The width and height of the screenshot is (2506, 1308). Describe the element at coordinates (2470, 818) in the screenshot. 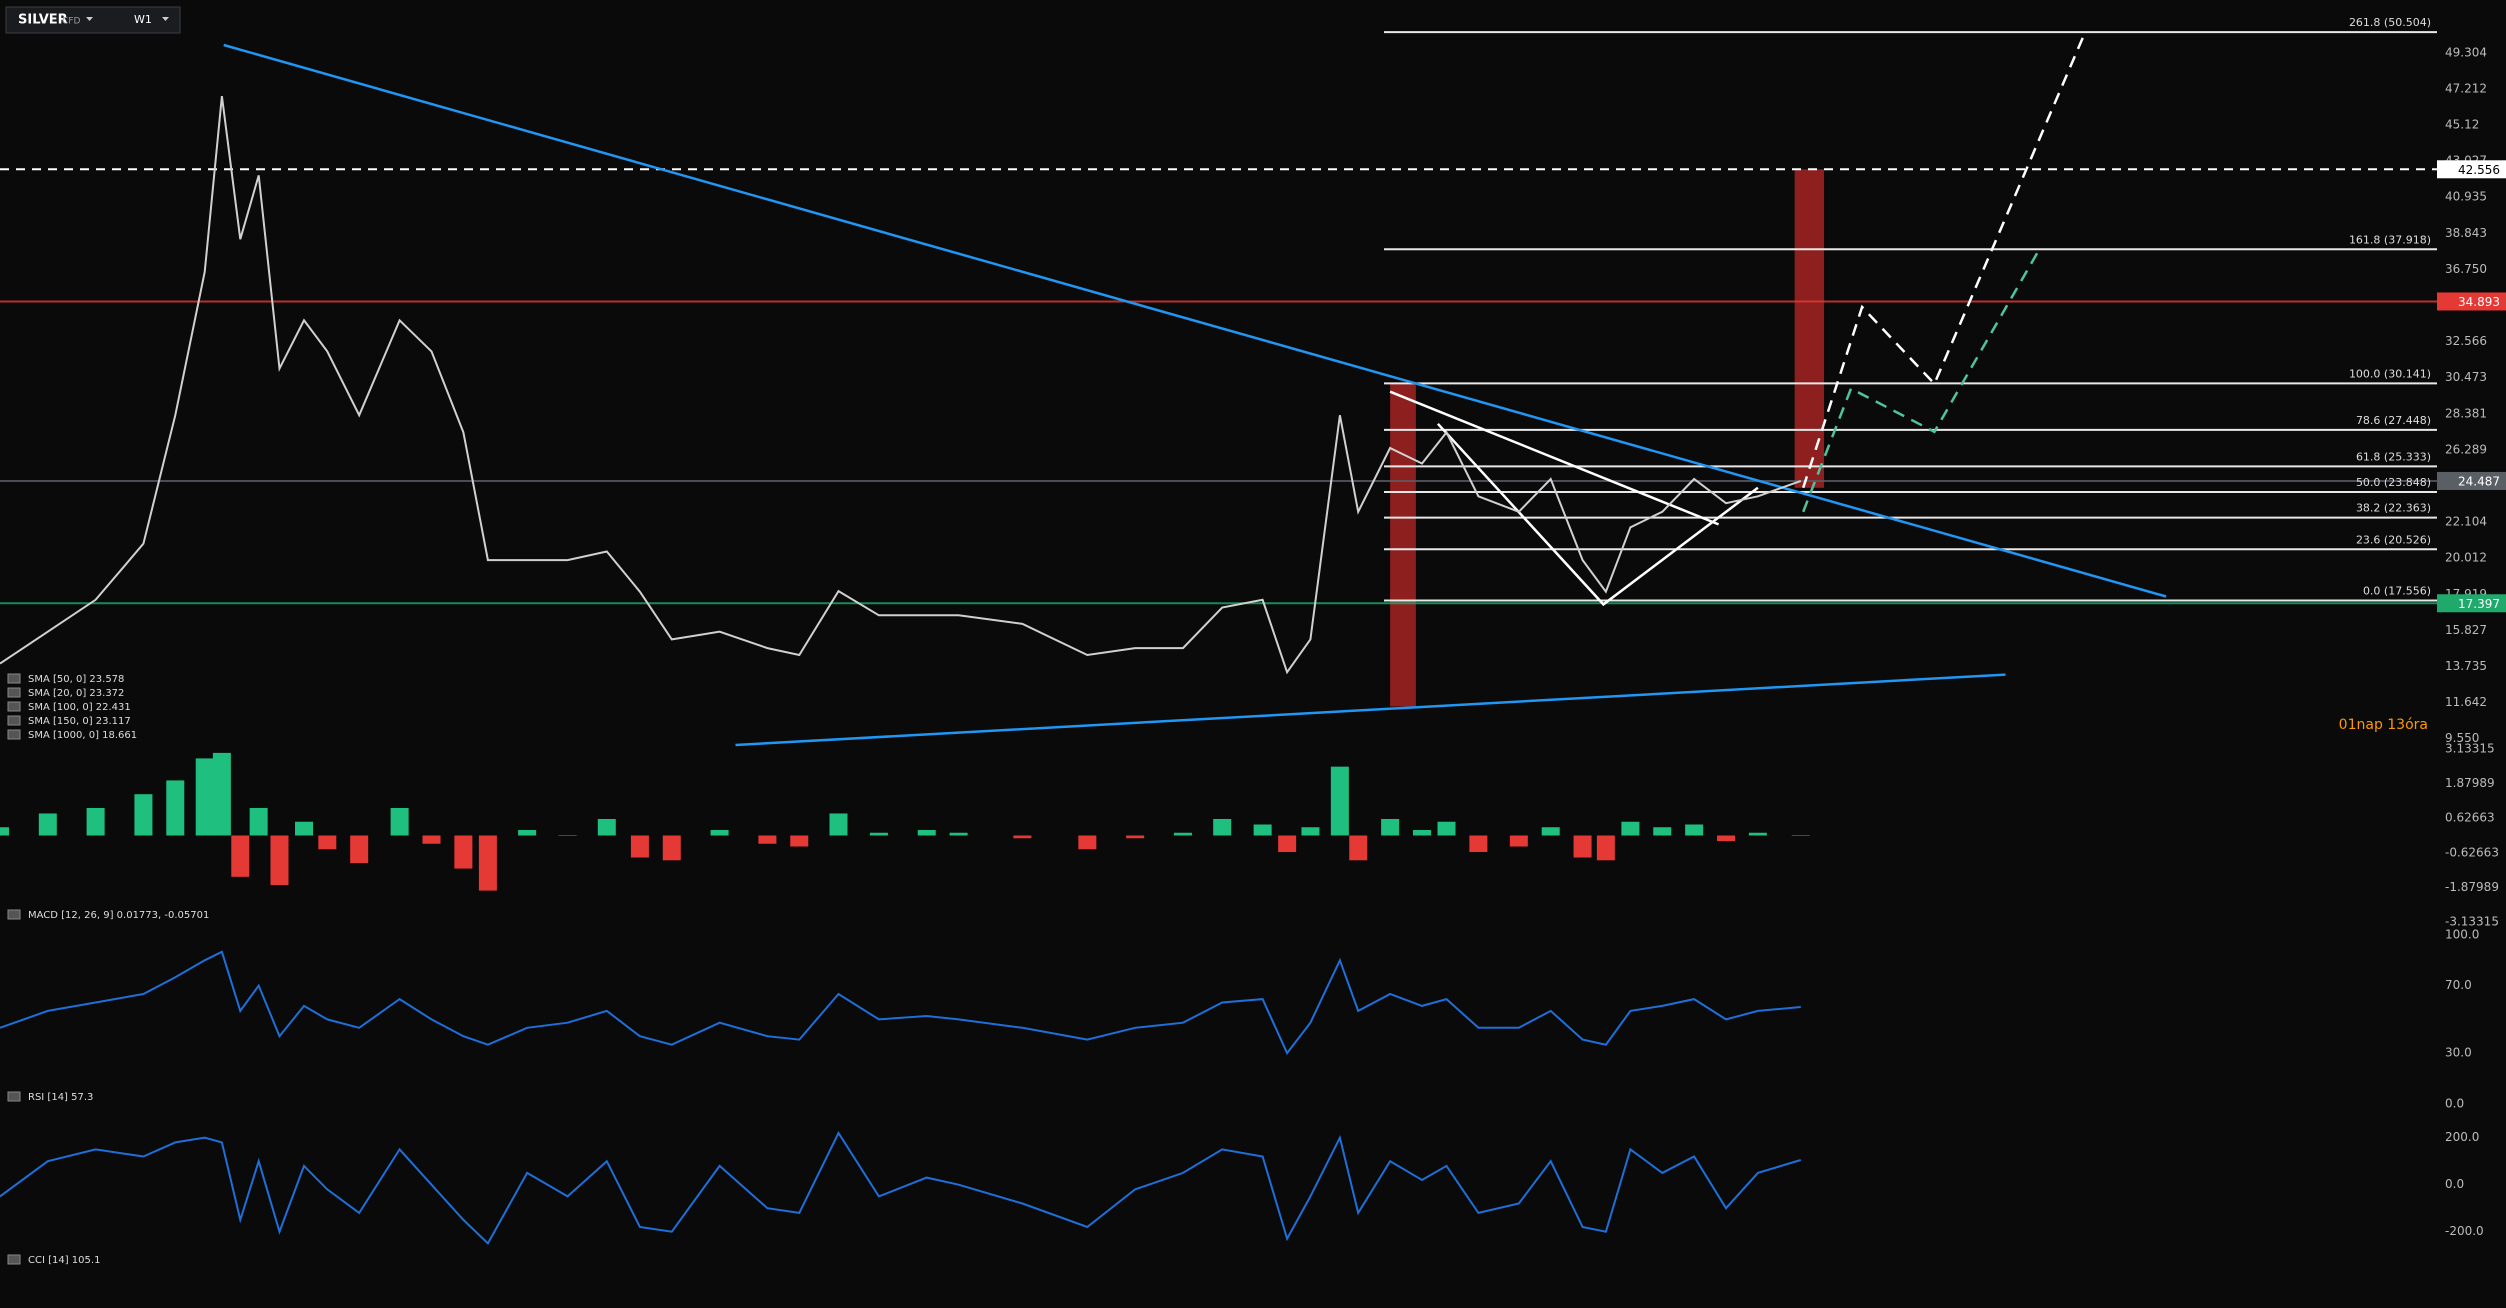

I see `y-tick-label: 0.62663` at that location.